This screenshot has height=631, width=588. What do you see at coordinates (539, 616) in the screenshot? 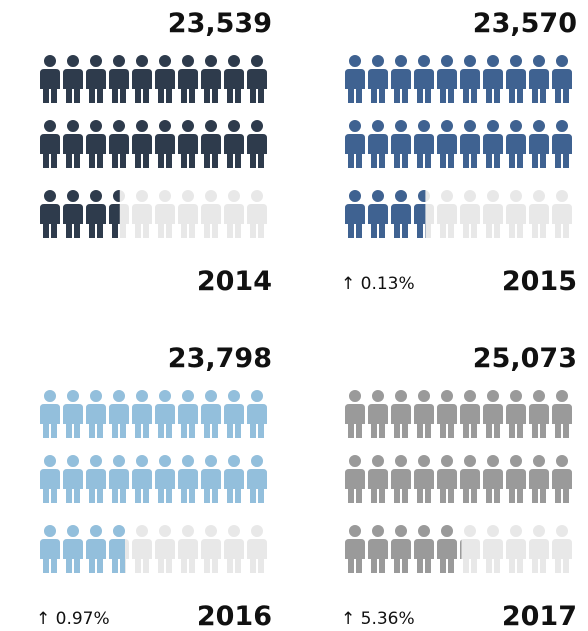
I see `year-label: 2017` at bounding box center [539, 616].